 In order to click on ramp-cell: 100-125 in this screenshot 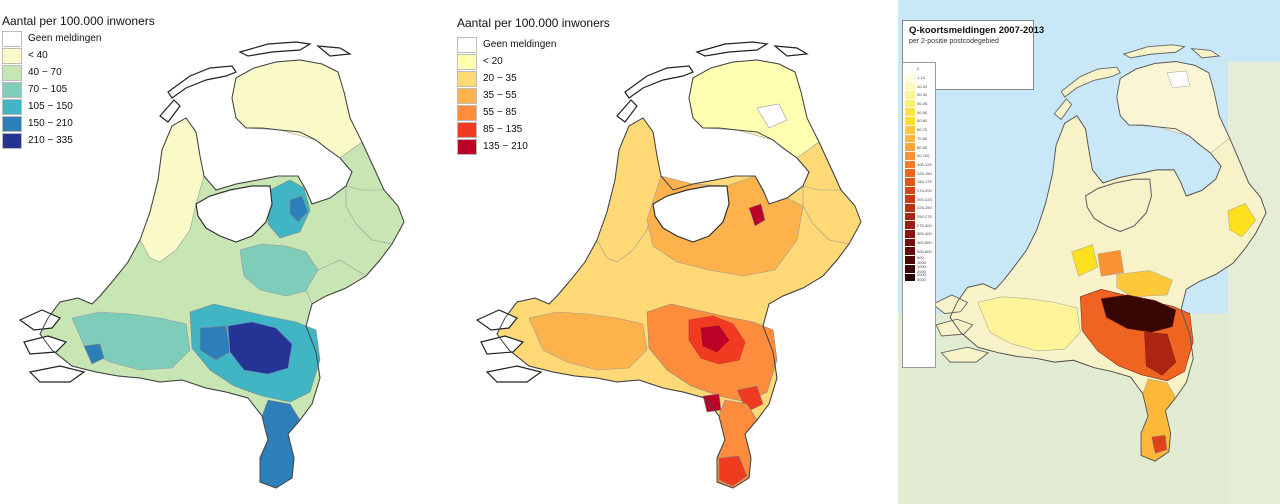, I will do `click(919, 165)`.